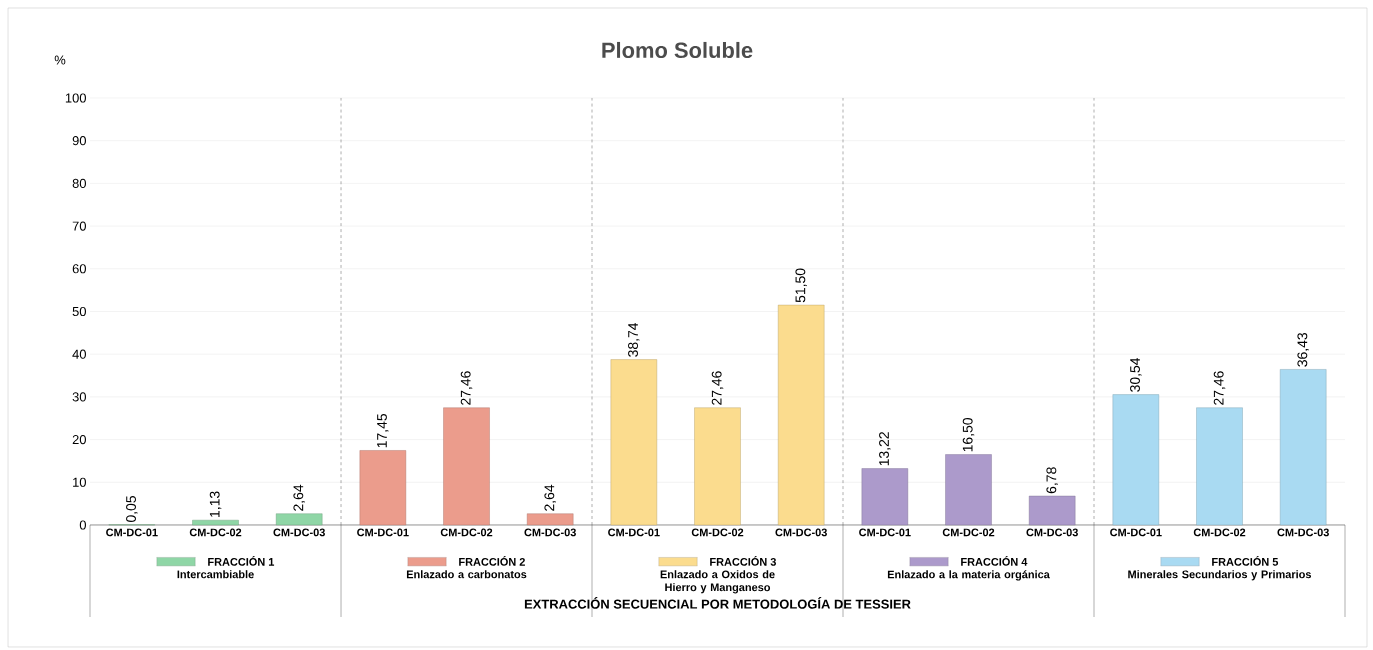  I want to click on y-tick-label: 70, so click(79, 226).